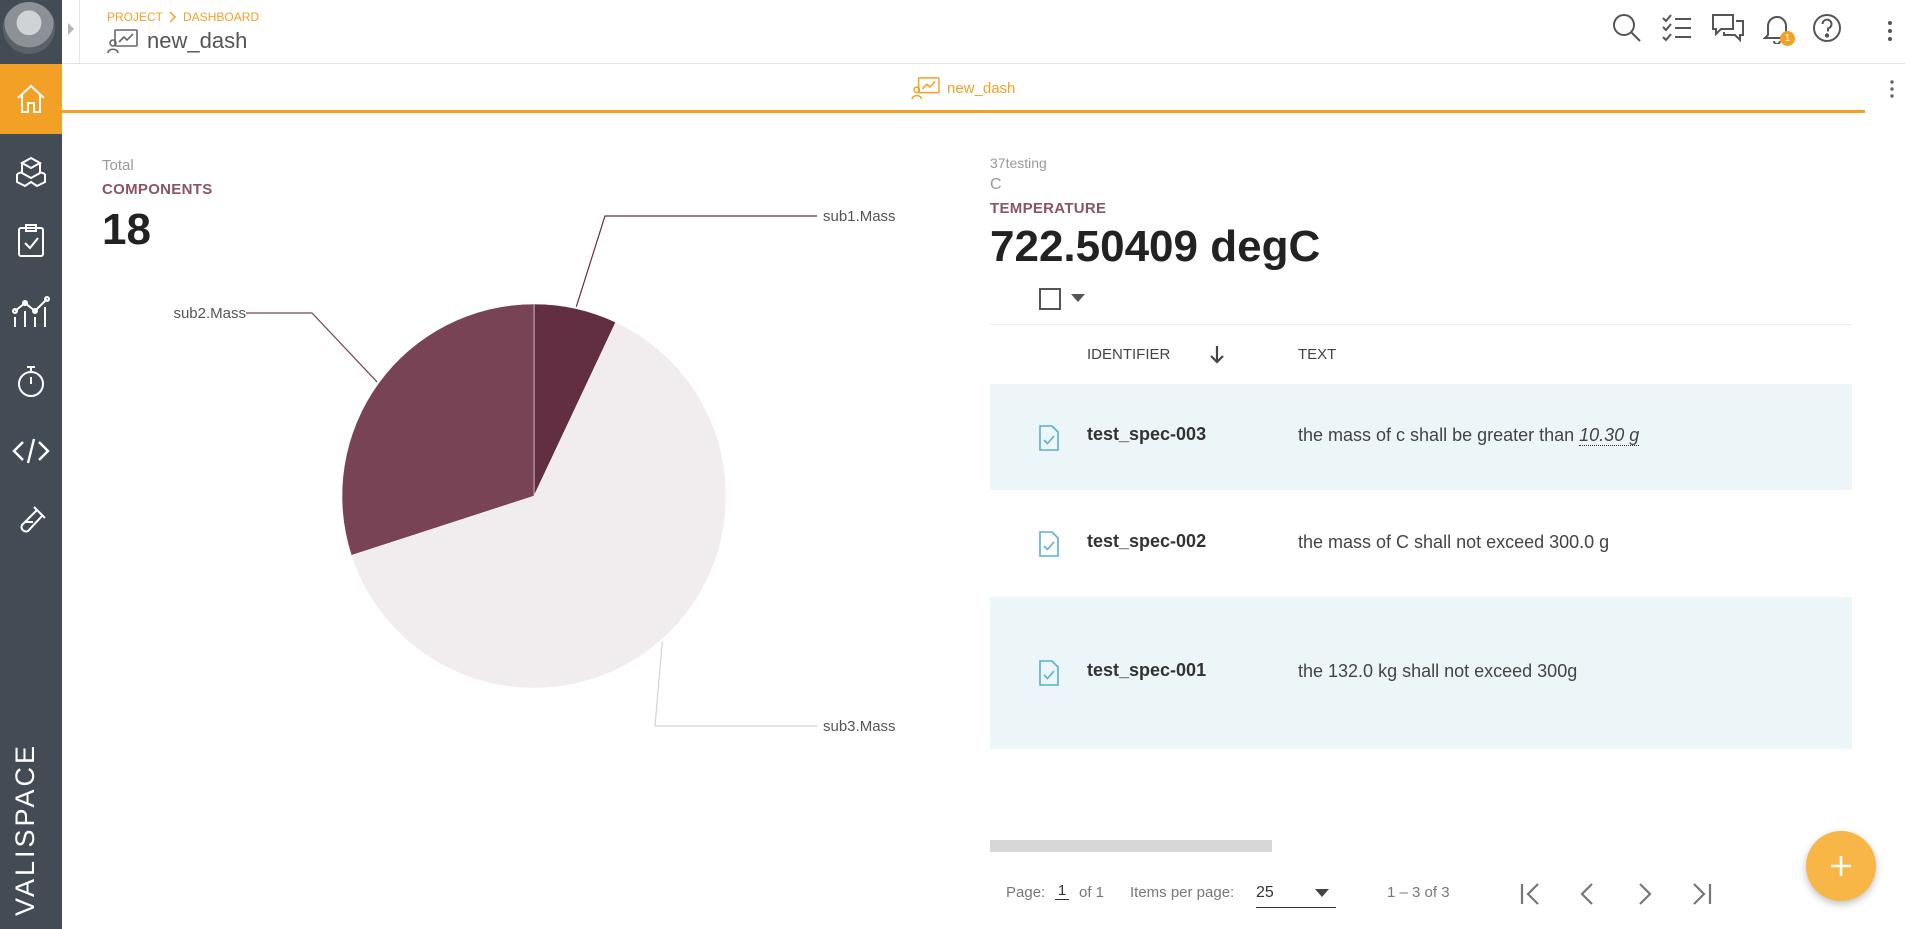  Describe the element at coordinates (29, 28) in the screenshot. I see `app-logo` at that location.